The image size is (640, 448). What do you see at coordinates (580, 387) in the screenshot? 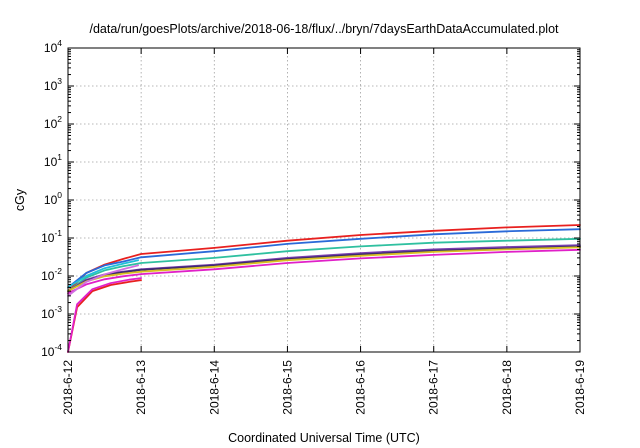
I see `x-tick-label: 2018-6-19` at bounding box center [580, 387].